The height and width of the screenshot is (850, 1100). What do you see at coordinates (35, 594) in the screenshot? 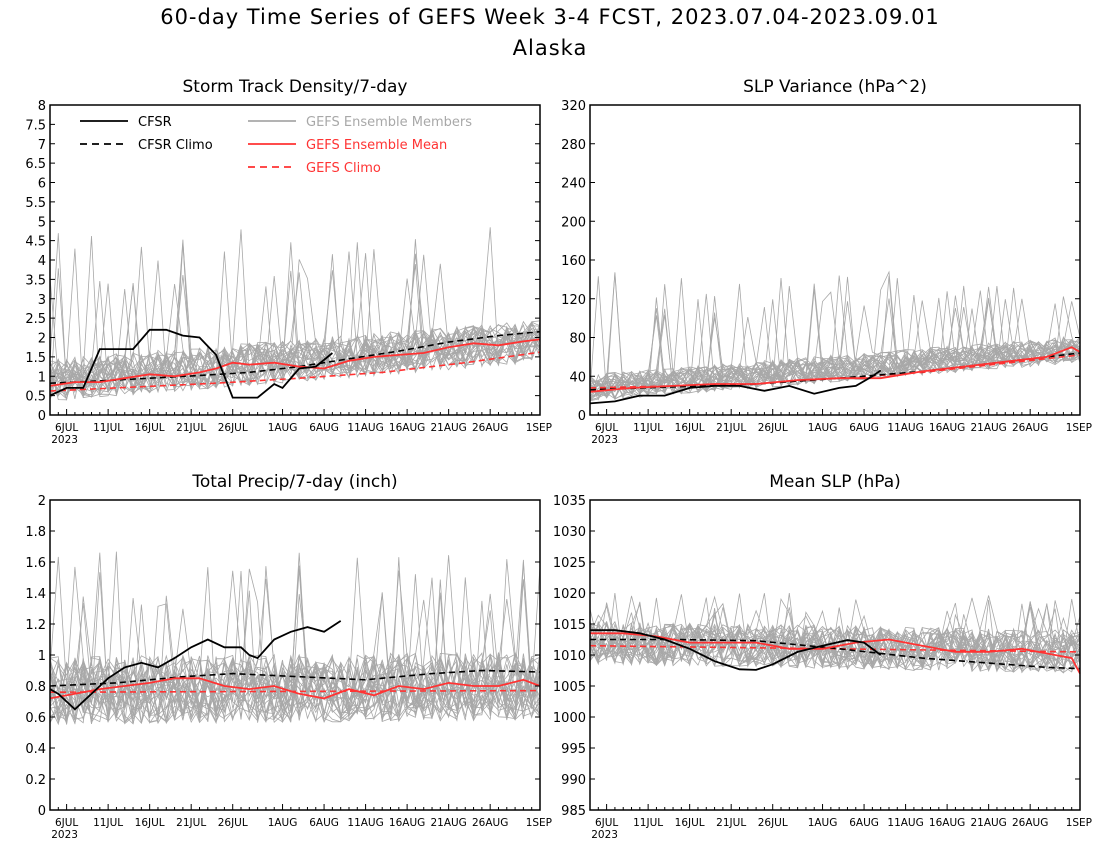
I see `y-tick-label: 1.4` at bounding box center [35, 594].